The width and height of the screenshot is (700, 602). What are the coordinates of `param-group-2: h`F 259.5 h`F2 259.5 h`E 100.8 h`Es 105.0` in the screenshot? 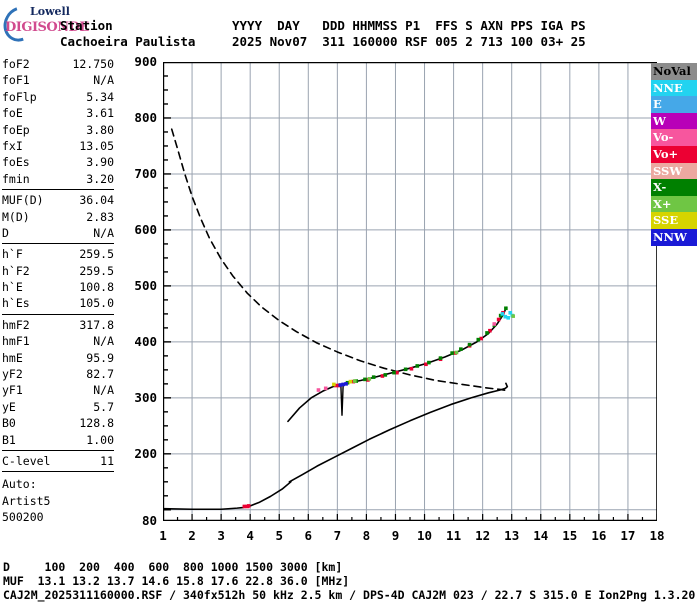 It's located at (58, 280).